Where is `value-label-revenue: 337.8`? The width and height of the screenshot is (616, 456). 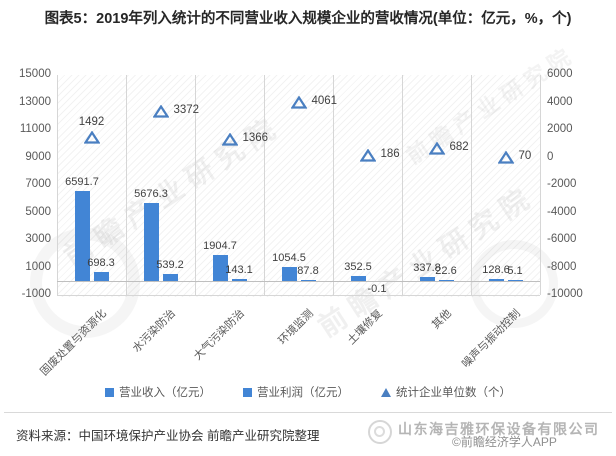
value-label-revenue: 337.8 is located at coordinates (427, 267).